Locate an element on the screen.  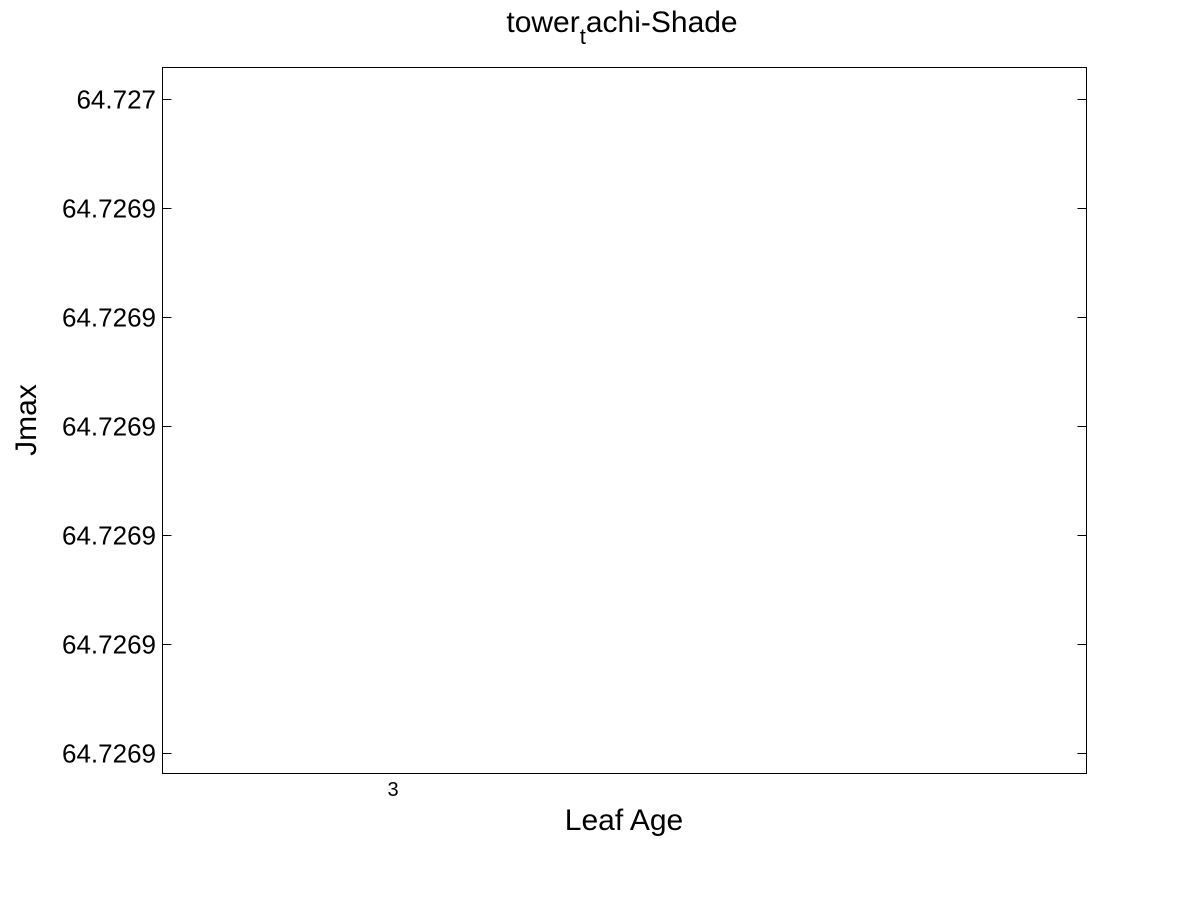
x-axis-ticks: 3 is located at coordinates (392, 790).